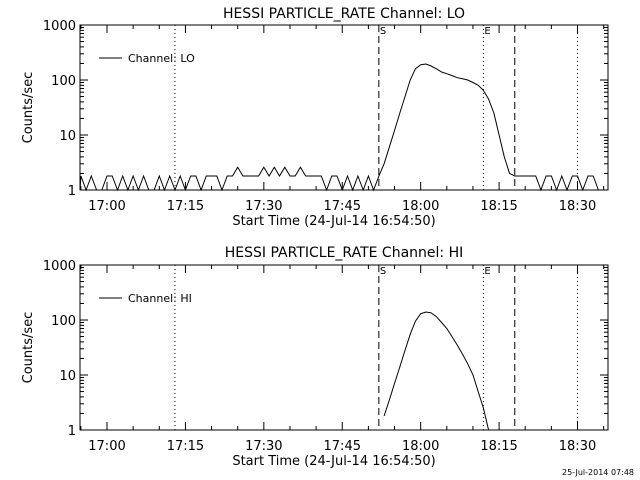 This screenshot has width=640, height=480. I want to click on panel-1-x-tick-label: 18:00, so click(420, 206).